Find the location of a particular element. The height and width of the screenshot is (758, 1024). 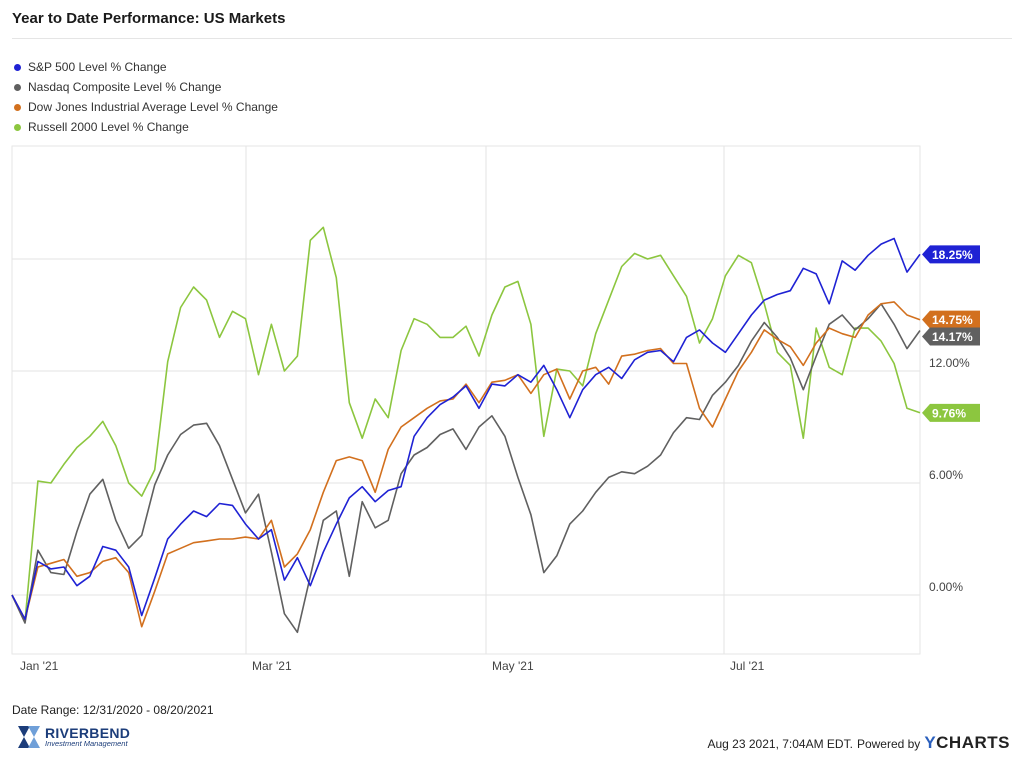

end-value-label: 9.76% is located at coordinates (949, 413).